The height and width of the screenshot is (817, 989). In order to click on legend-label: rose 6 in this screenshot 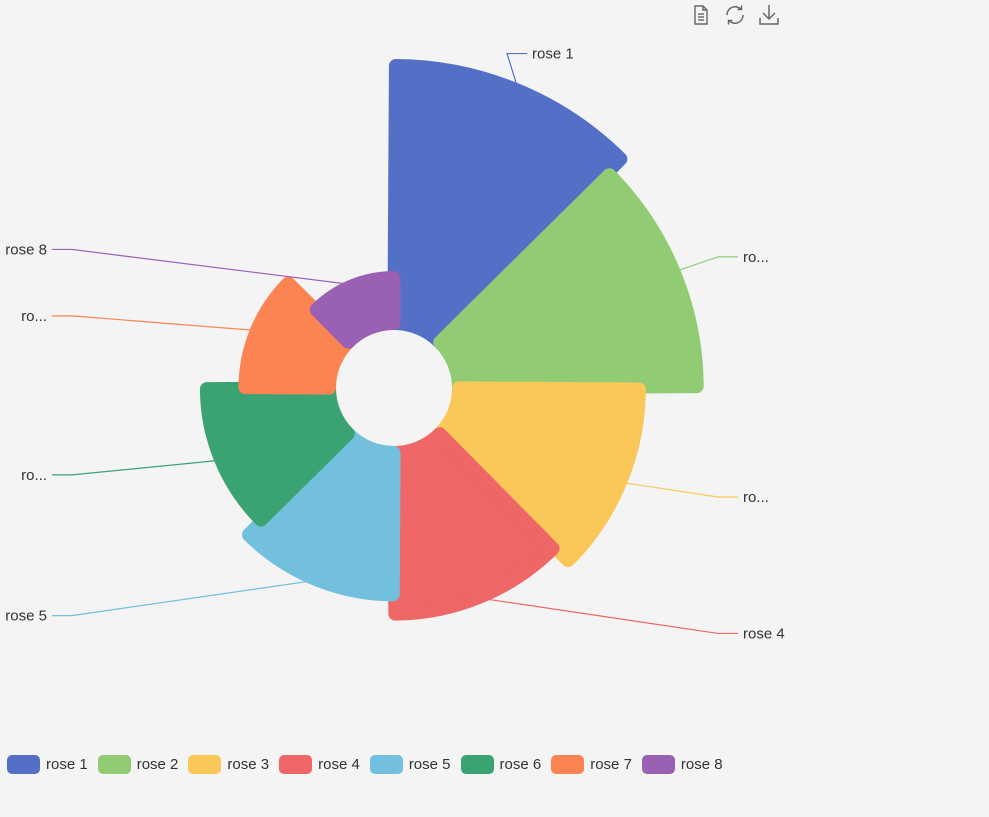, I will do `click(520, 764)`.